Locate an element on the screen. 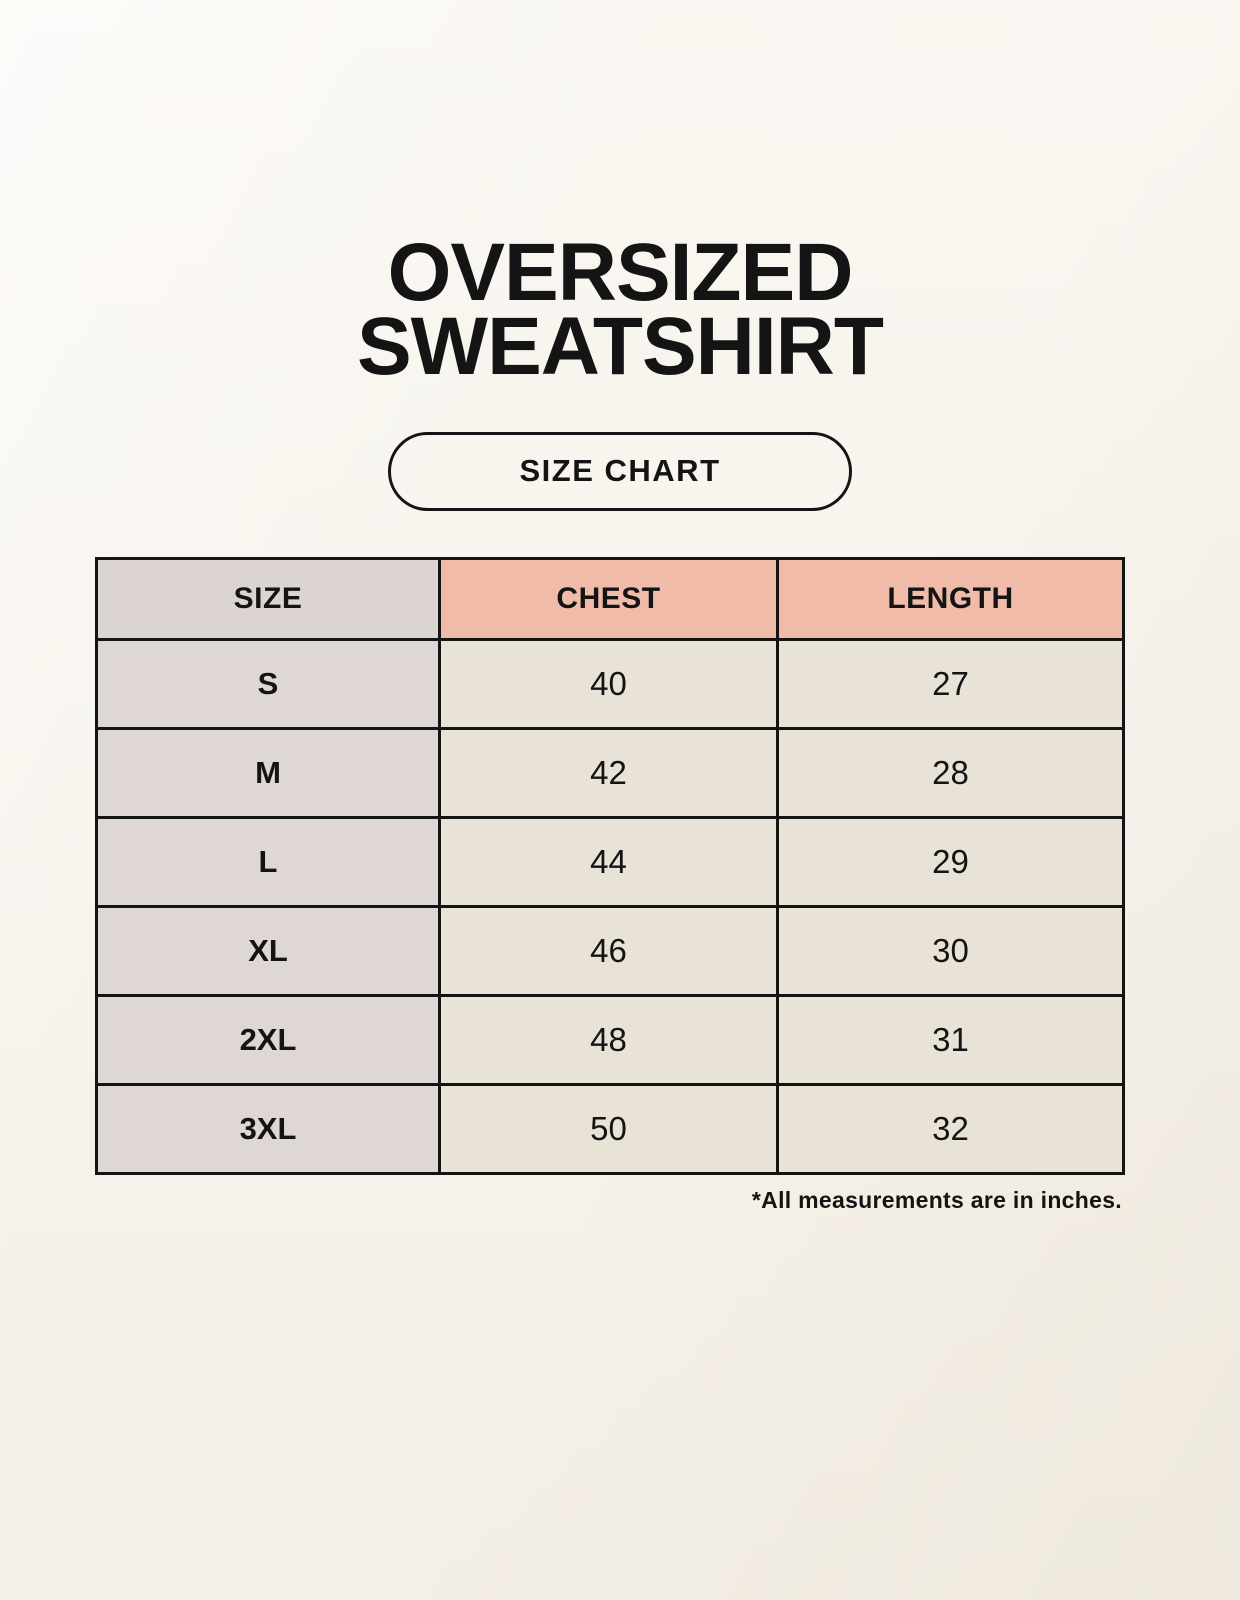  chest-cell: 50 is located at coordinates (608, 1129).